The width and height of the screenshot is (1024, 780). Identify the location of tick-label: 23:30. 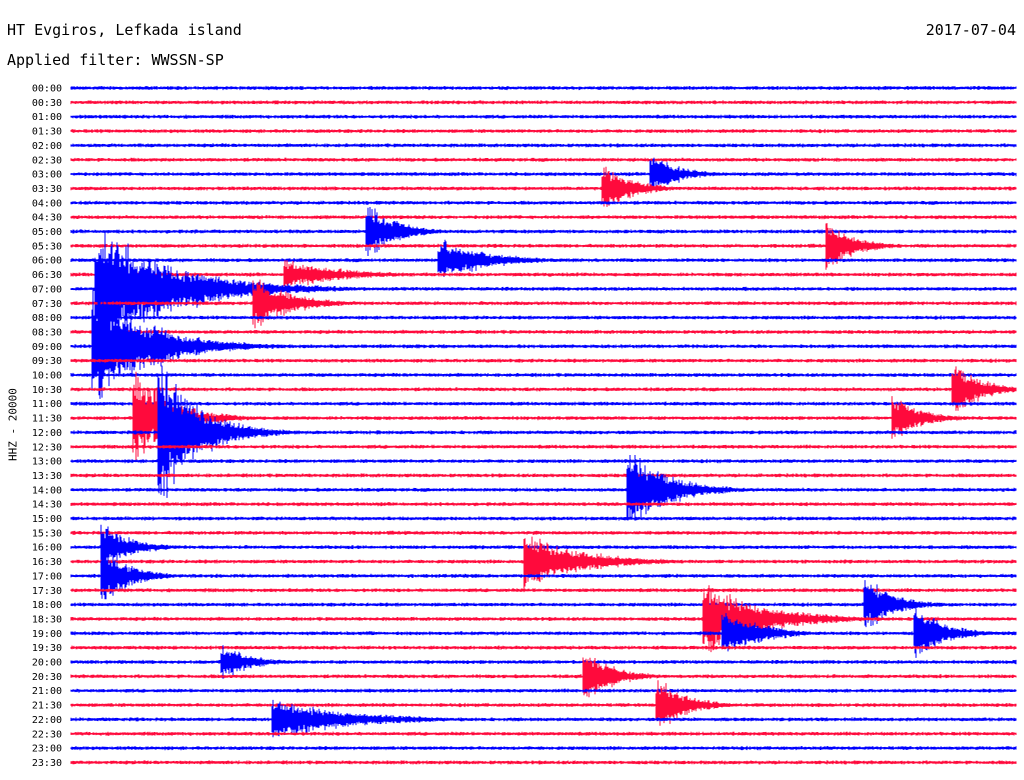
(47, 763).